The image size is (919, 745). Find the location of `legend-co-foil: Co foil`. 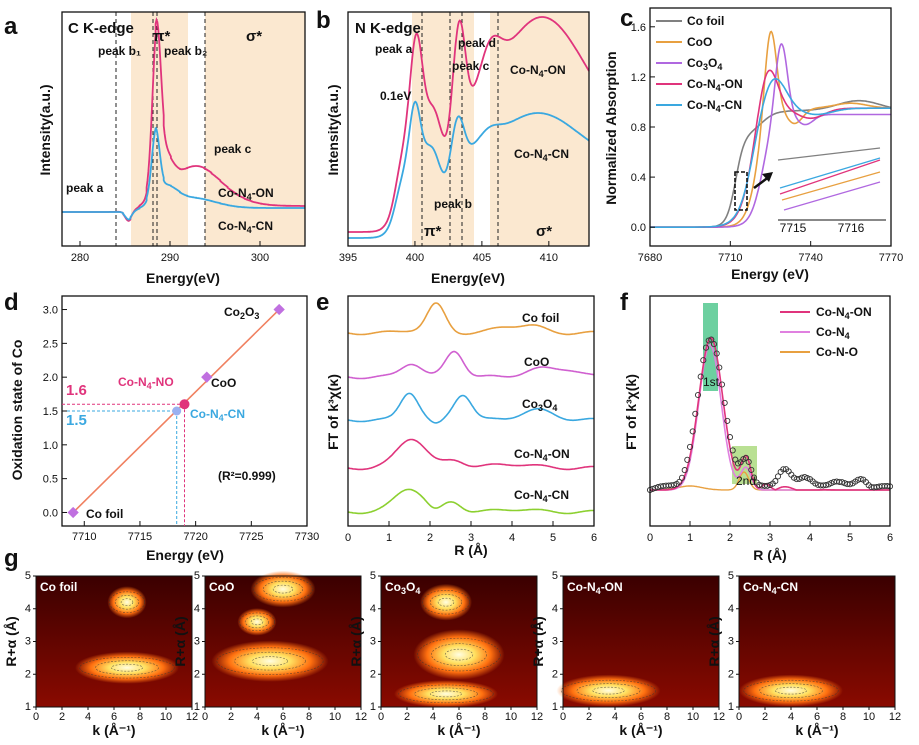

legend-co-foil: Co foil is located at coordinates (705, 21).